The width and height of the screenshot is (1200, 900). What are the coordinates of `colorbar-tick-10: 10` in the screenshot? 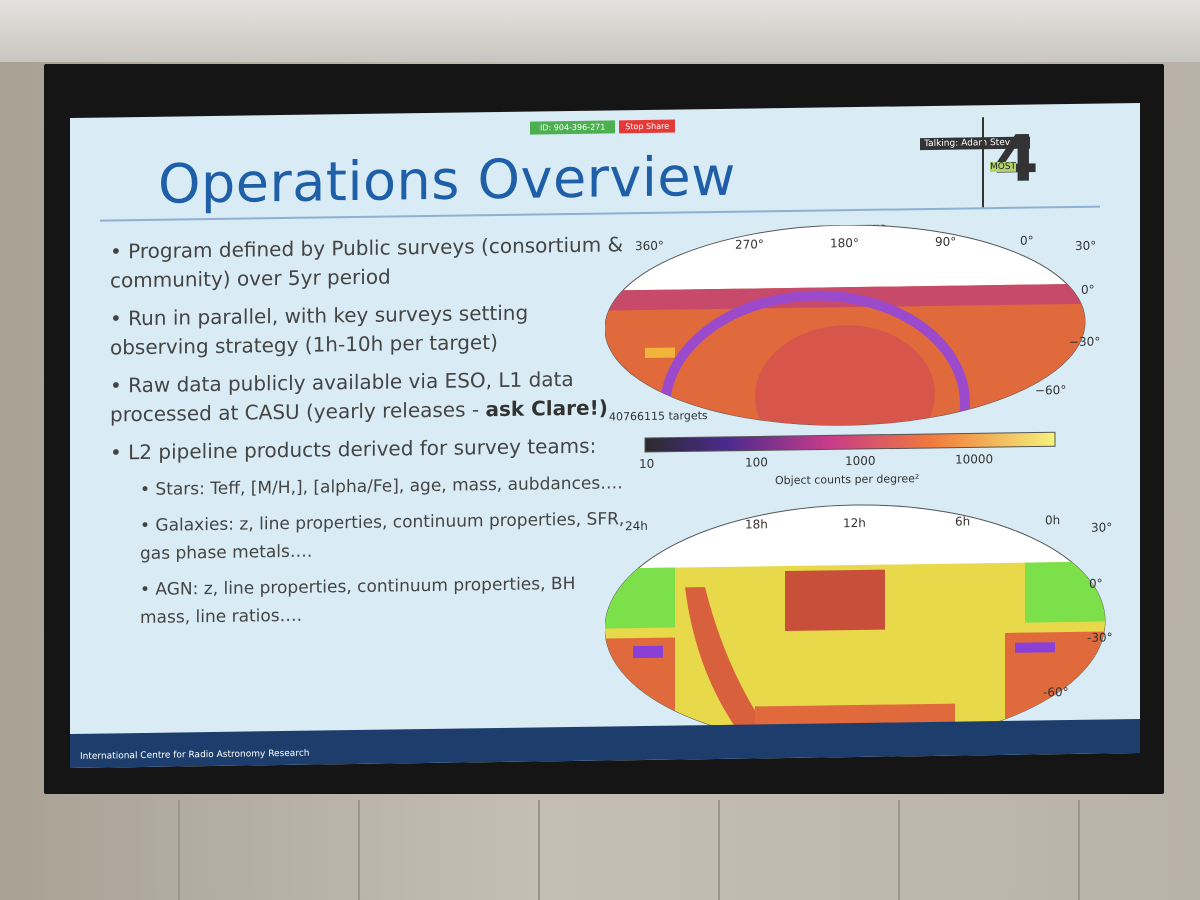 It's located at (646, 464).